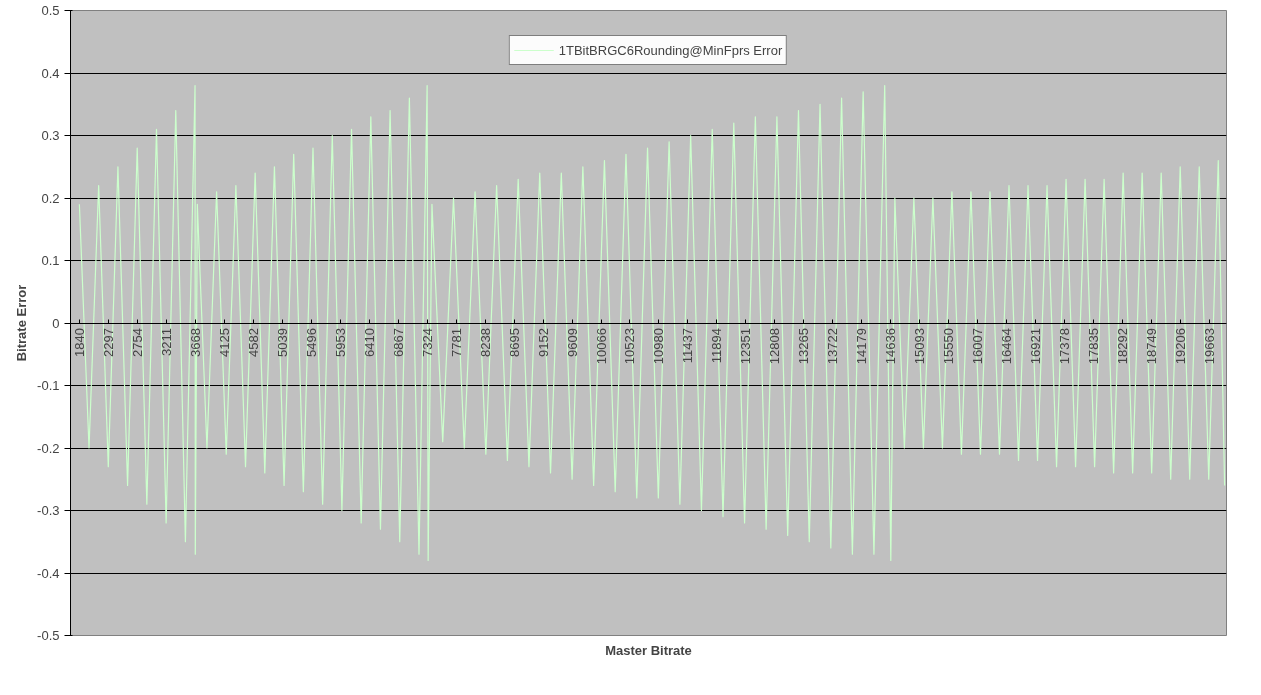 The width and height of the screenshot is (1261, 695). I want to click on x-tick-label: 8238, so click(485, 342).